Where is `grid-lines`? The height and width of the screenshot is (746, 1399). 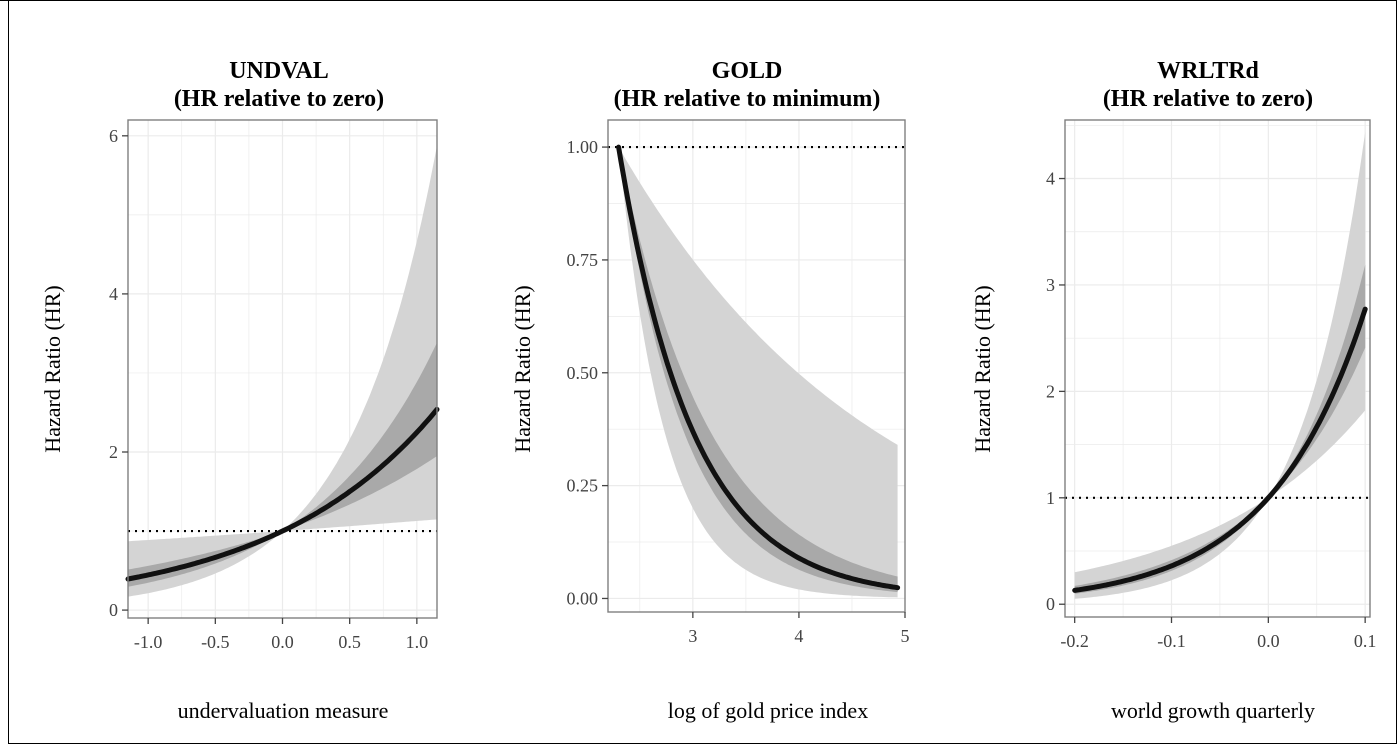 grid-lines is located at coordinates (282, 369).